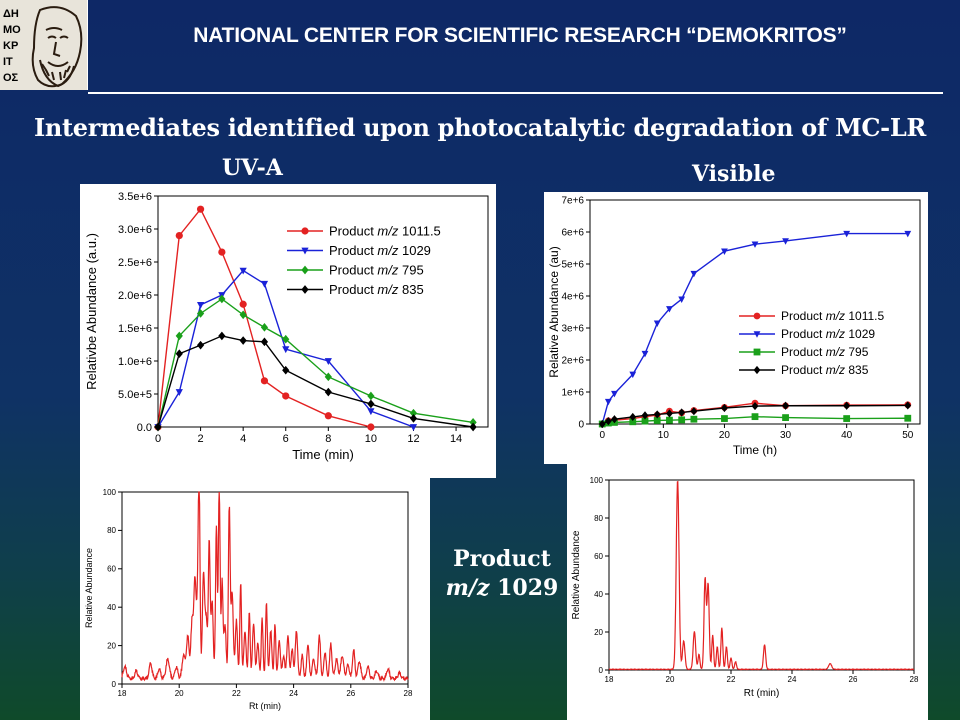 This screenshot has height=720, width=960. Describe the element at coordinates (201, 439) in the screenshot. I see `x-tick-label: 2` at that location.